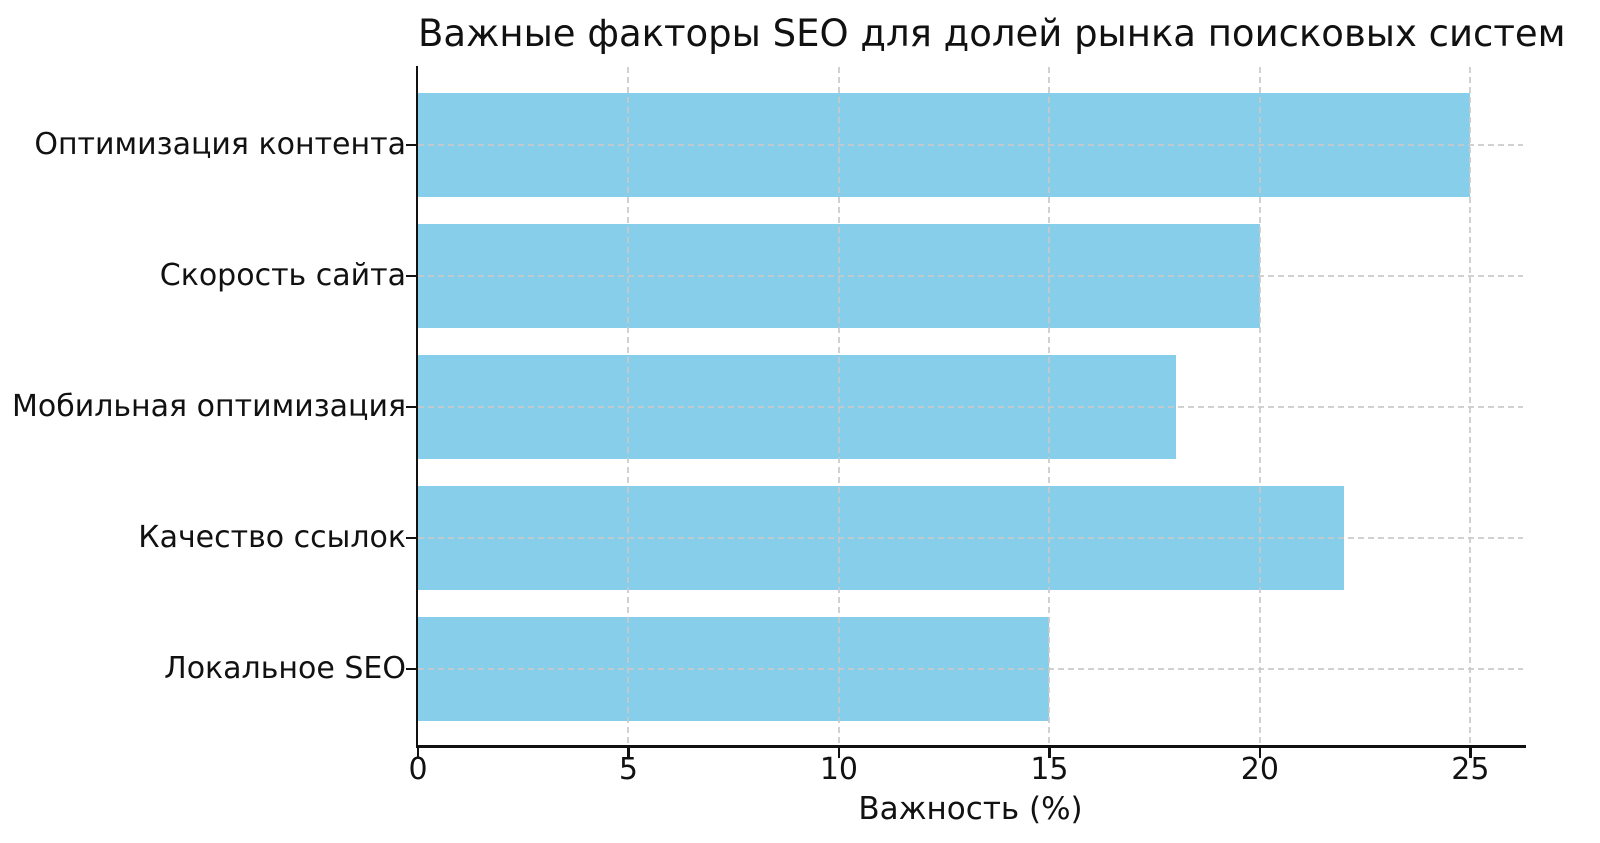  I want to click on y-tick-label: Качество ссылок, so click(272, 538).